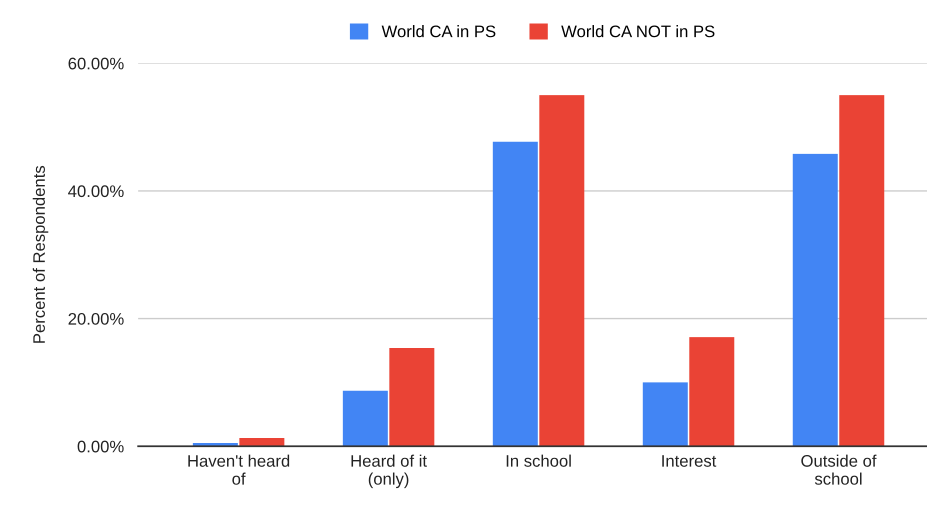 The width and height of the screenshot is (927, 510). I want to click on legend-label: World CA NOT in PS, so click(637, 31).